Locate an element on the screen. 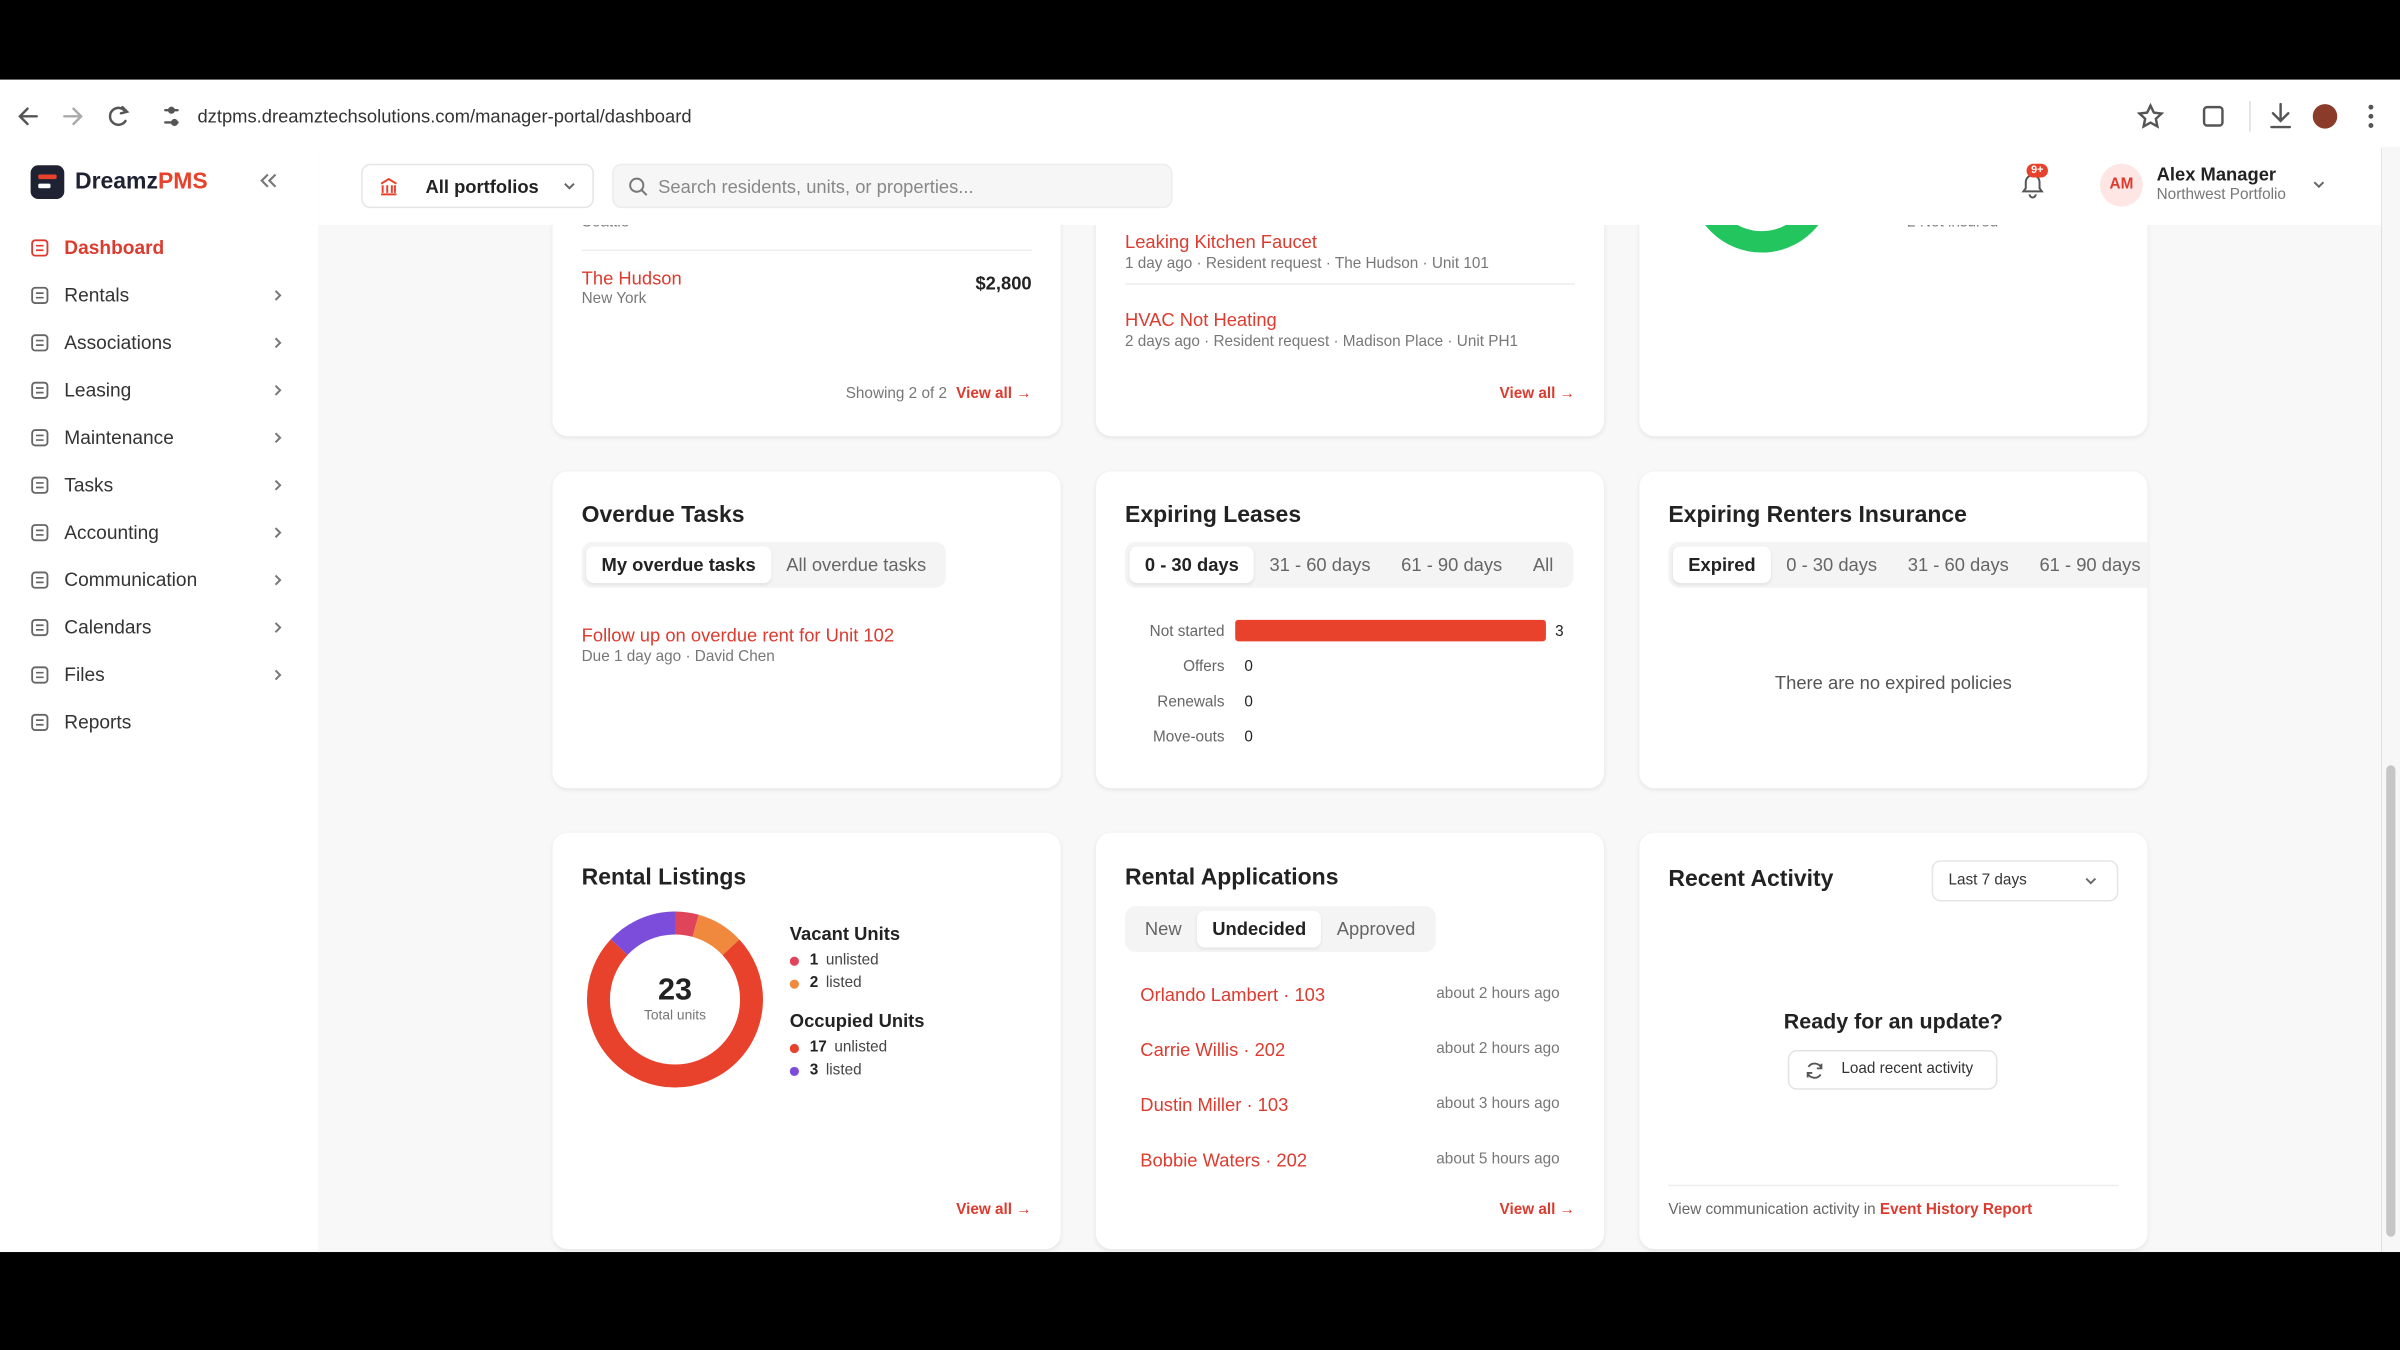 This screenshot has width=2400, height=1350. nav-item: Files is located at coordinates (159, 675).